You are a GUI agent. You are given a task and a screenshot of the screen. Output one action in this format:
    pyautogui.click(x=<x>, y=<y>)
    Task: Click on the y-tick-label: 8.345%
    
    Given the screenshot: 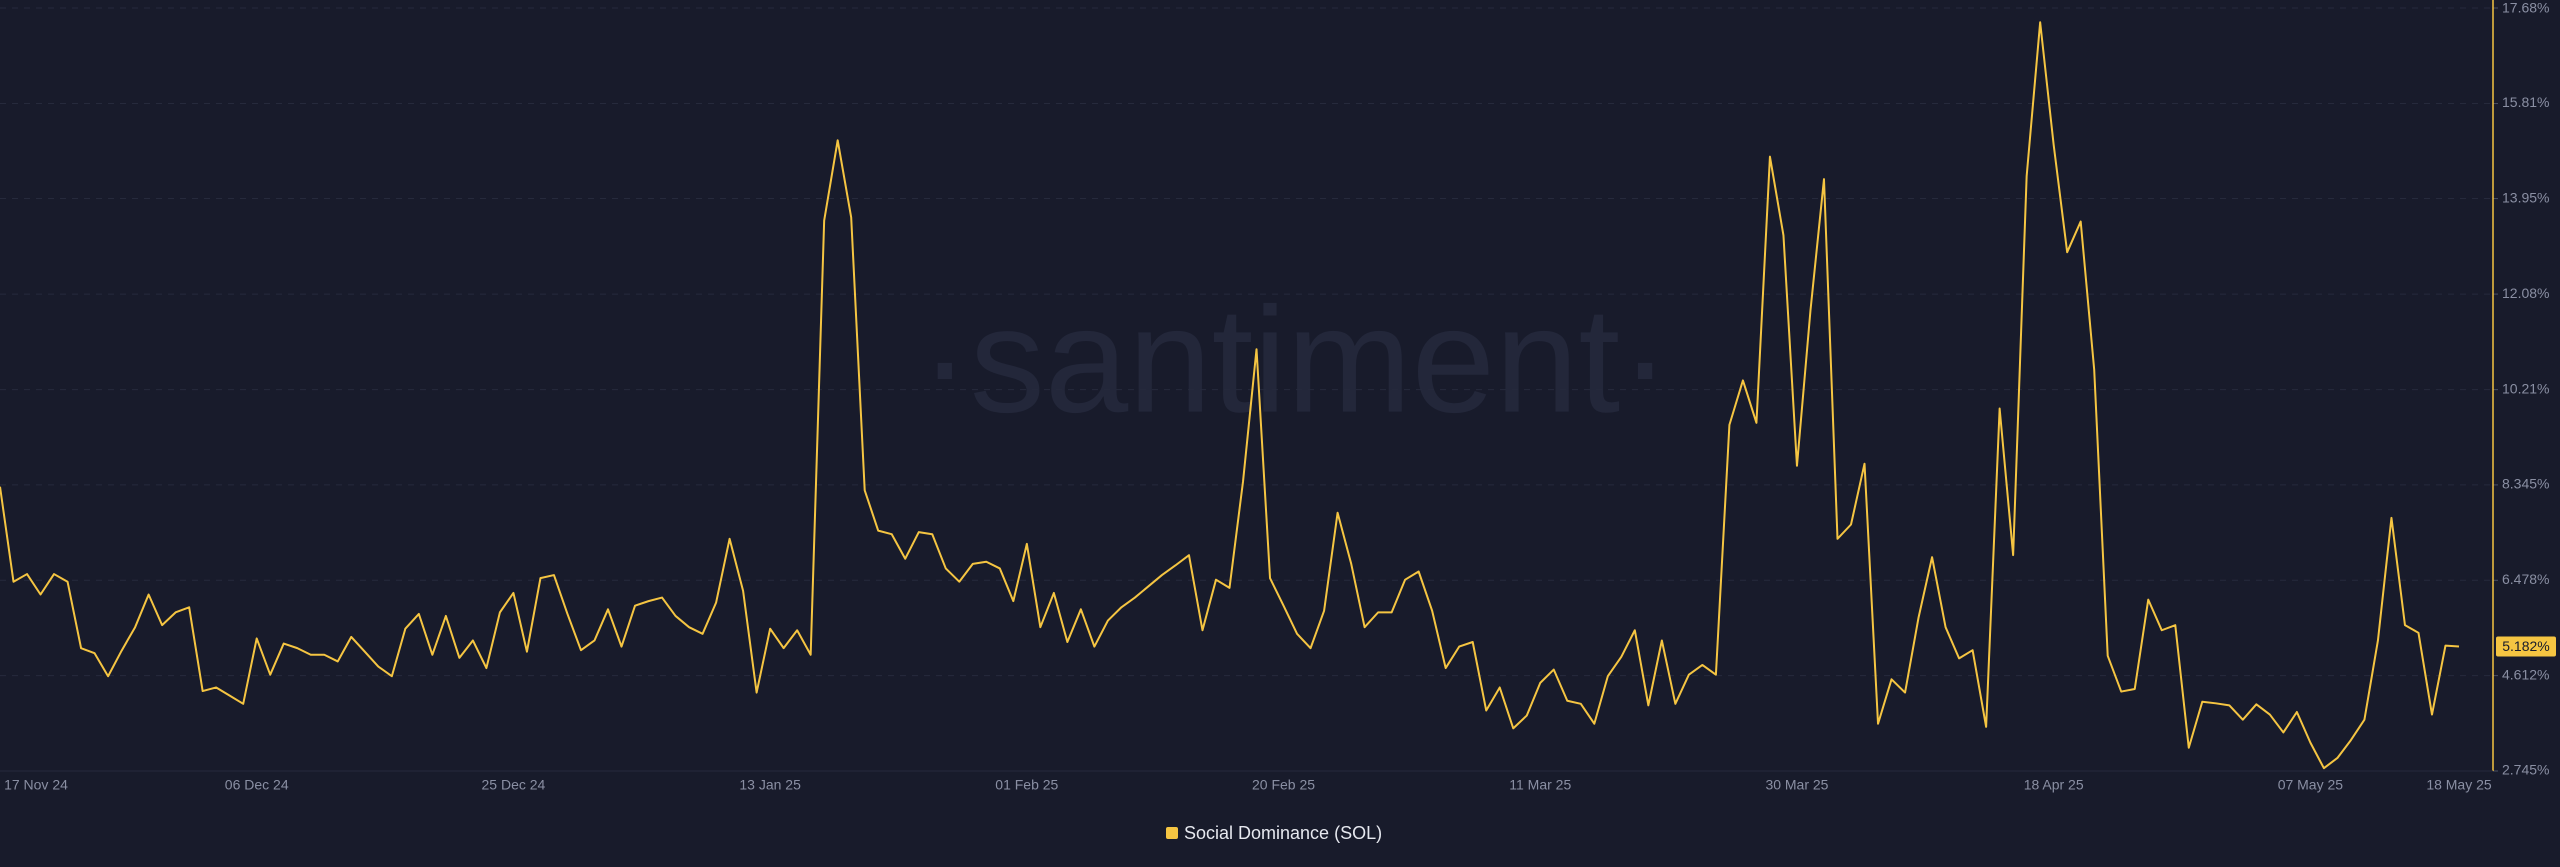 What is the action you would take?
    pyautogui.click(x=2525, y=484)
    